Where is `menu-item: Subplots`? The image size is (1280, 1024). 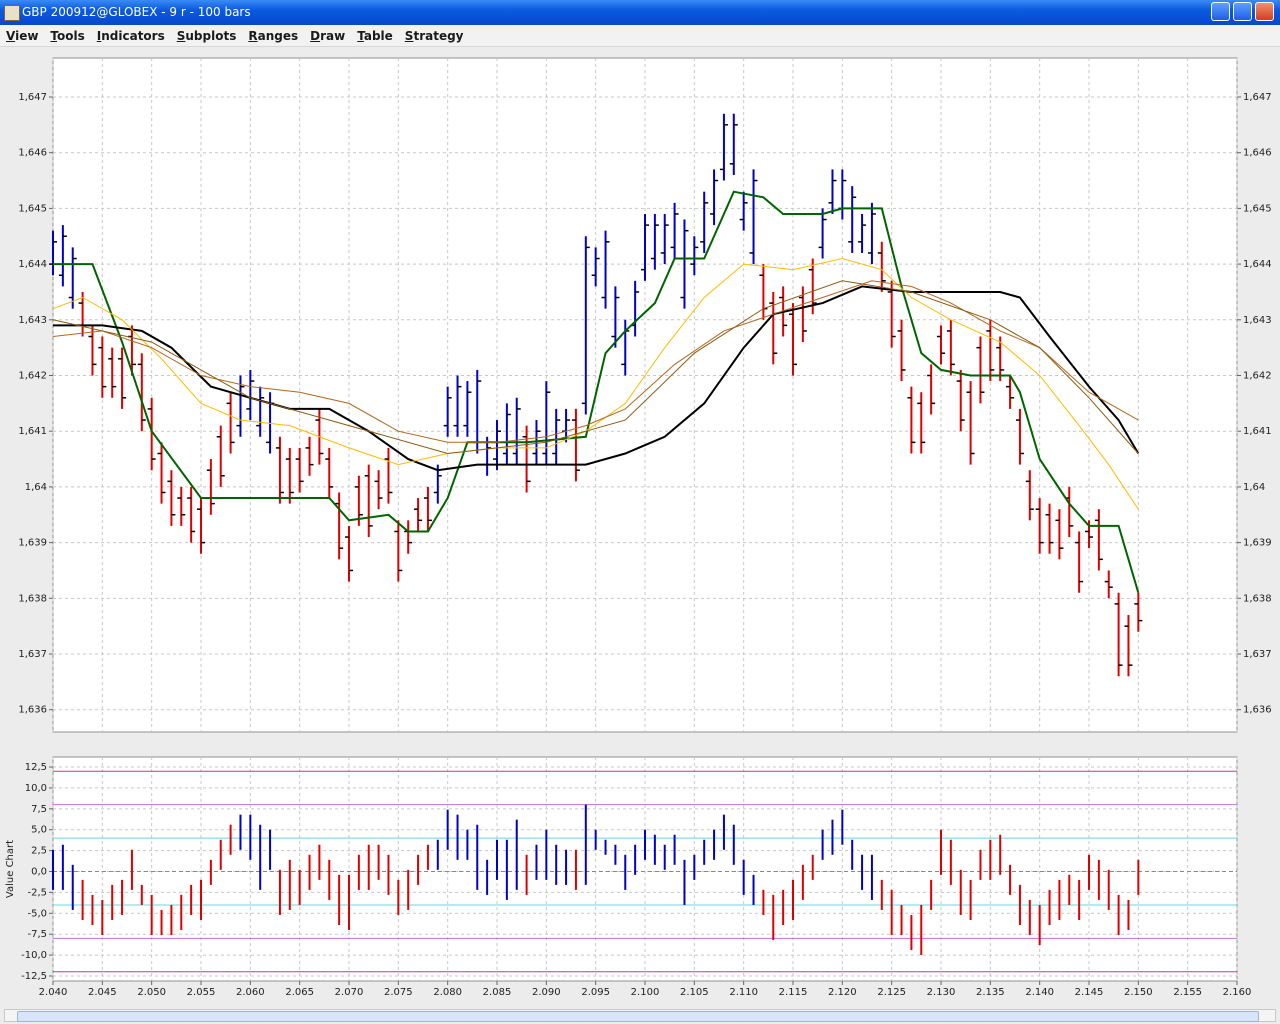 menu-item: Subplots is located at coordinates (206, 36).